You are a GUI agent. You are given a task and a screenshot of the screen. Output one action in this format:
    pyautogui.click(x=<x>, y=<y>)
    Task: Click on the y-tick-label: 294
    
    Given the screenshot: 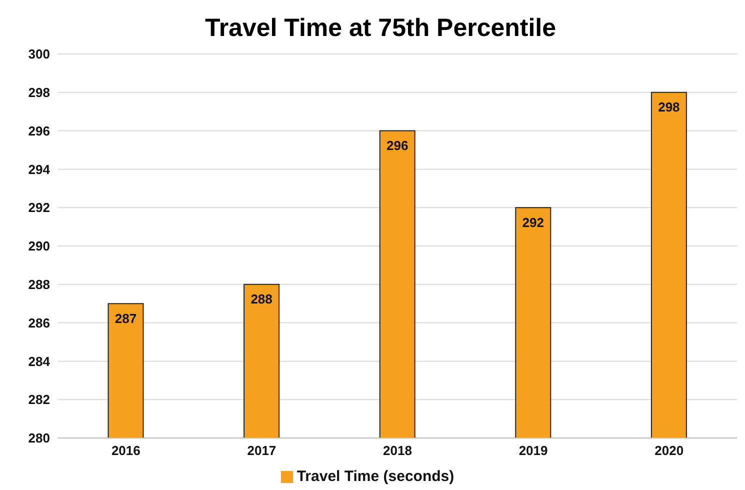 What is the action you would take?
    pyautogui.click(x=39, y=169)
    